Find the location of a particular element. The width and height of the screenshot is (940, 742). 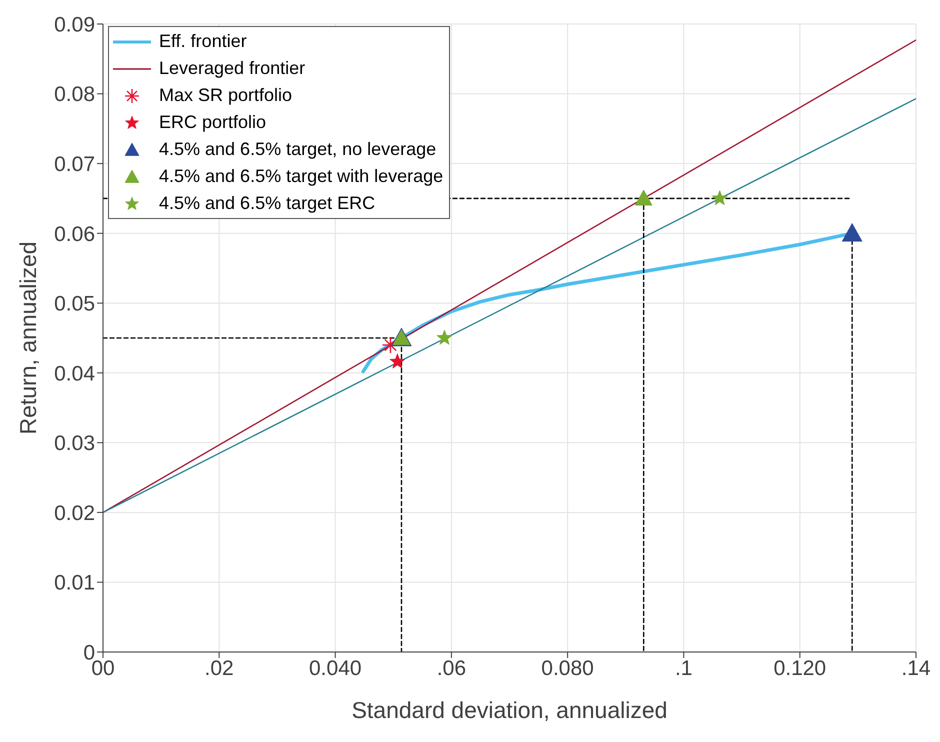

y-tick-label: 0.07 is located at coordinates (74, 164).